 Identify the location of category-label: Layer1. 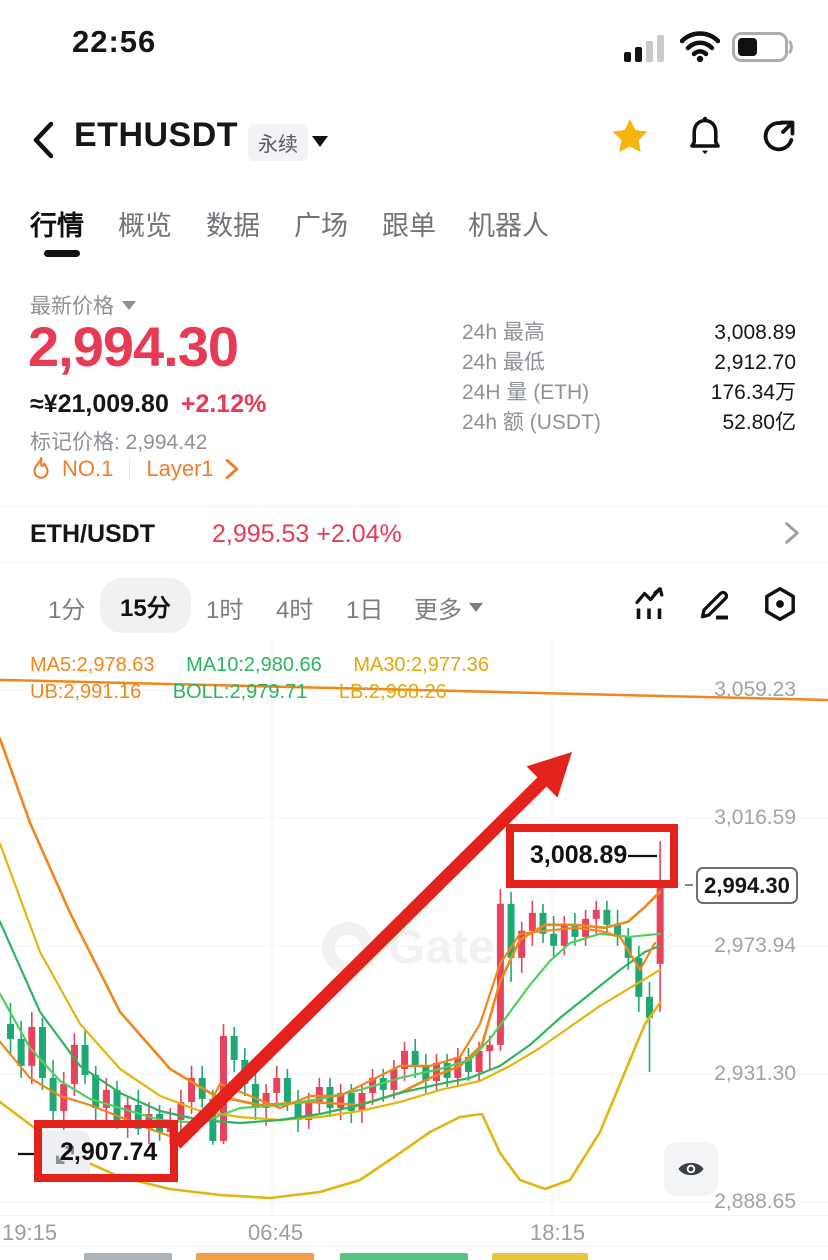
(180, 468).